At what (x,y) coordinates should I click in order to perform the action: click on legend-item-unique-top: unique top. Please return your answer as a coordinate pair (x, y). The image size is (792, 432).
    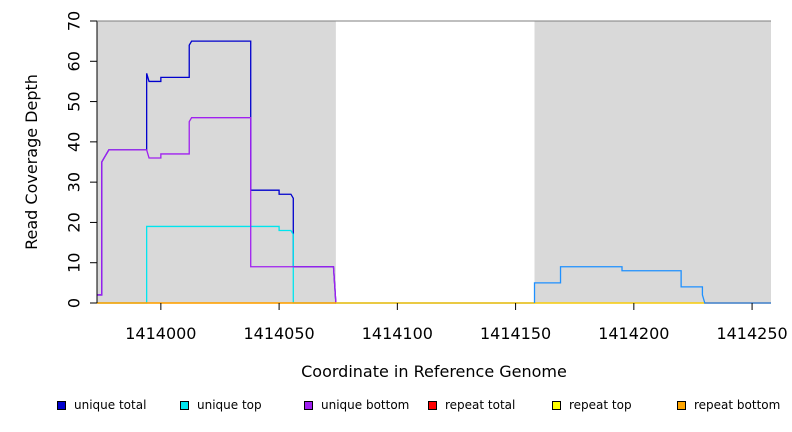
    Looking at the image, I should click on (221, 405).